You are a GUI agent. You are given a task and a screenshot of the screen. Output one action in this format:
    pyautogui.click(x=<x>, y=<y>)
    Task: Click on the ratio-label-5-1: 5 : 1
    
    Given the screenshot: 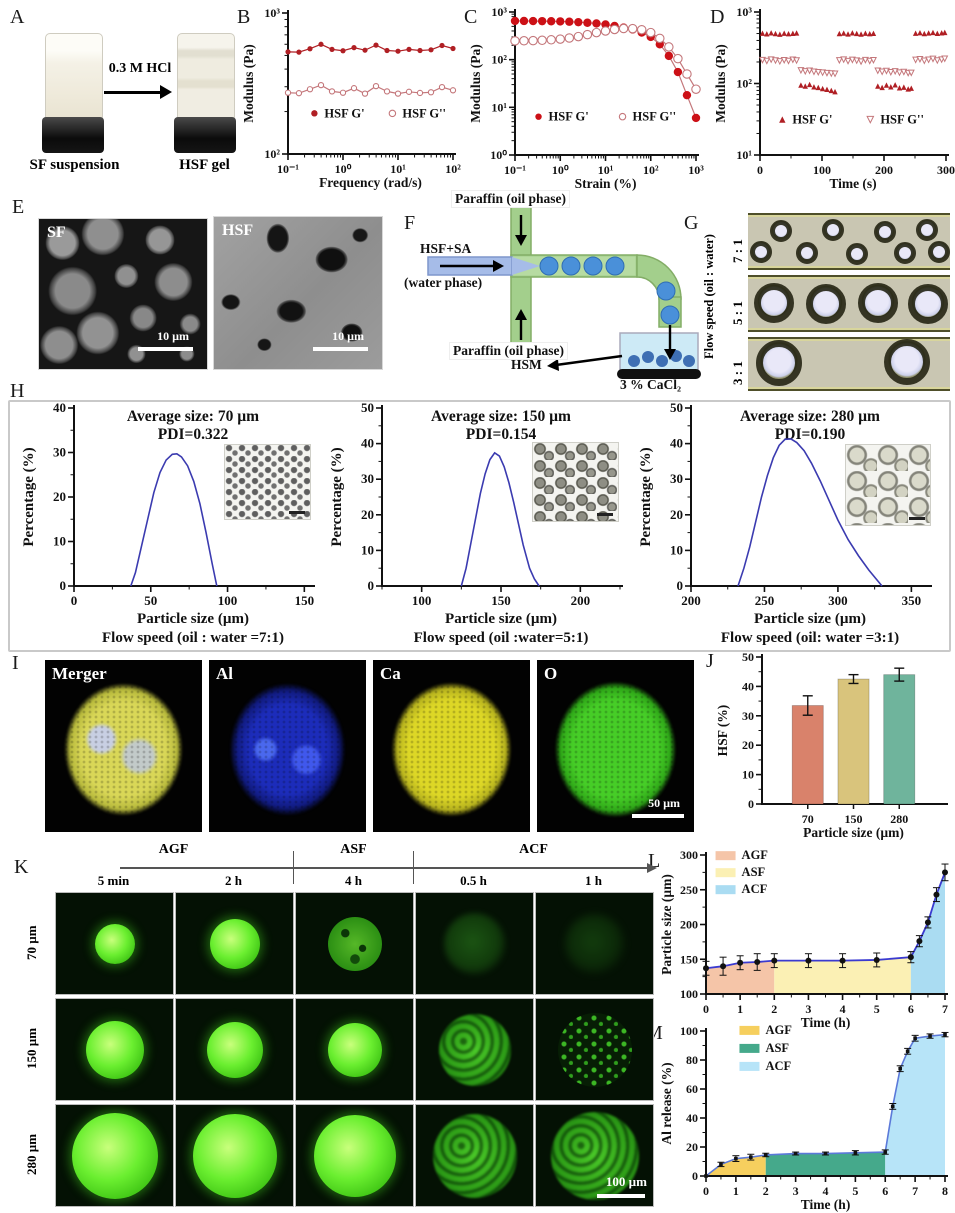 What is the action you would take?
    pyautogui.click(x=737, y=313)
    